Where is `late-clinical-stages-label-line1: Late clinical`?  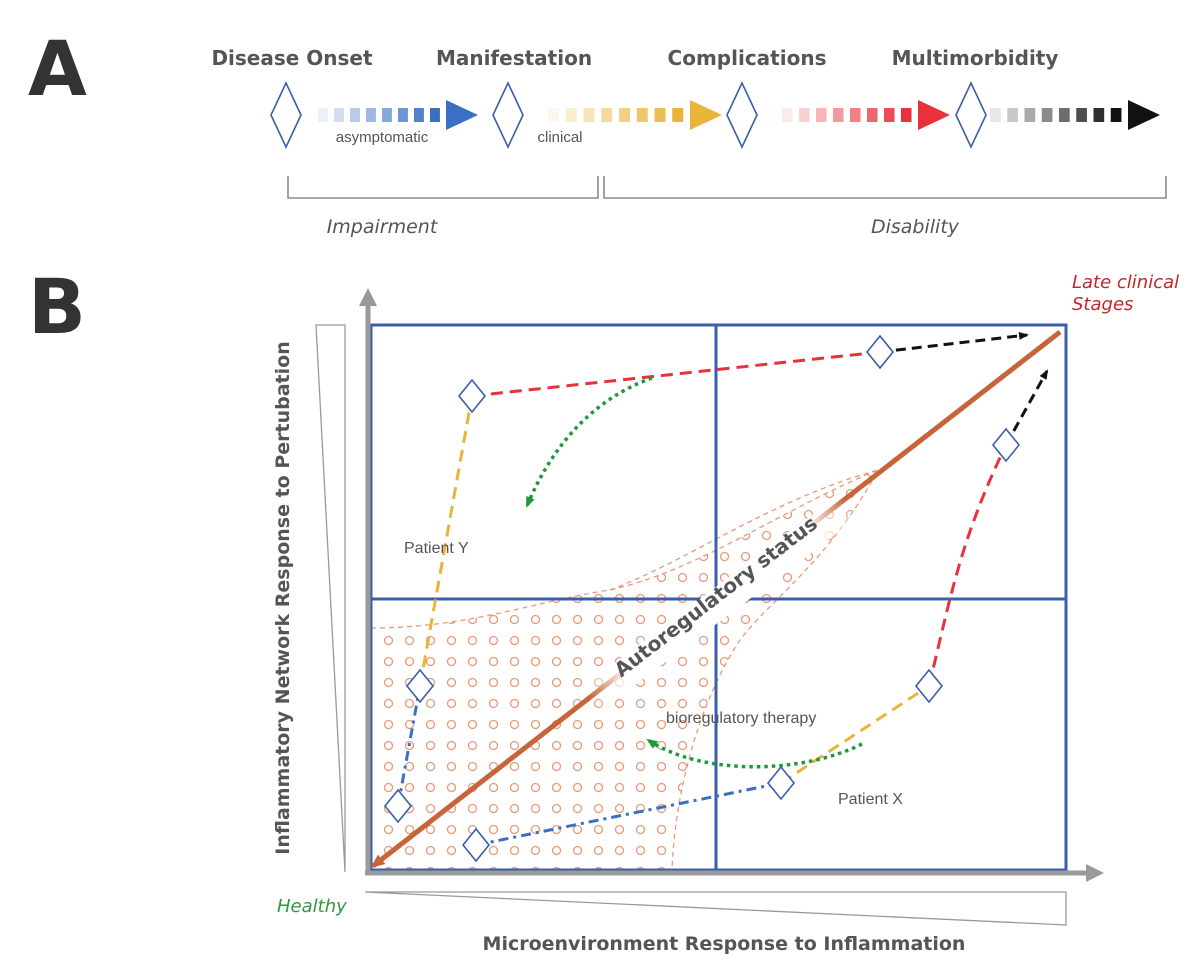 late-clinical-stages-label-line1: Late clinical is located at coordinates (1125, 282).